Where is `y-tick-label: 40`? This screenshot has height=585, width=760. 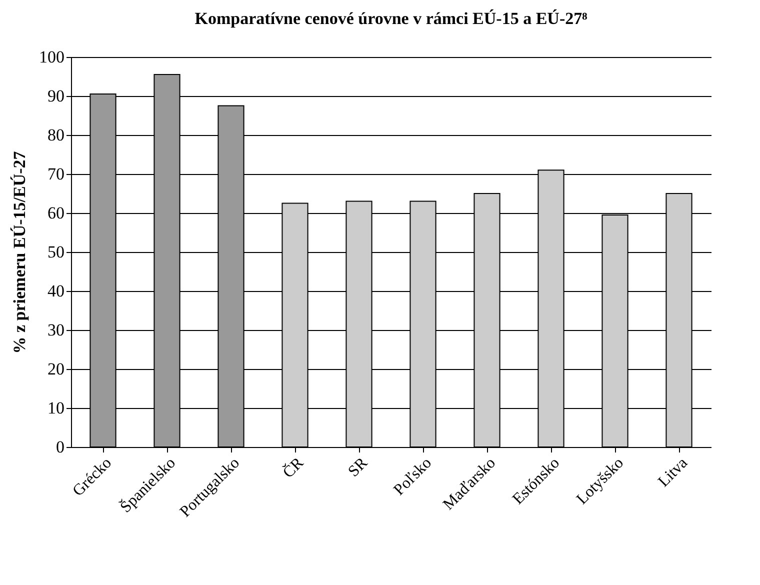 y-tick-label: 40 is located at coordinates (56, 291).